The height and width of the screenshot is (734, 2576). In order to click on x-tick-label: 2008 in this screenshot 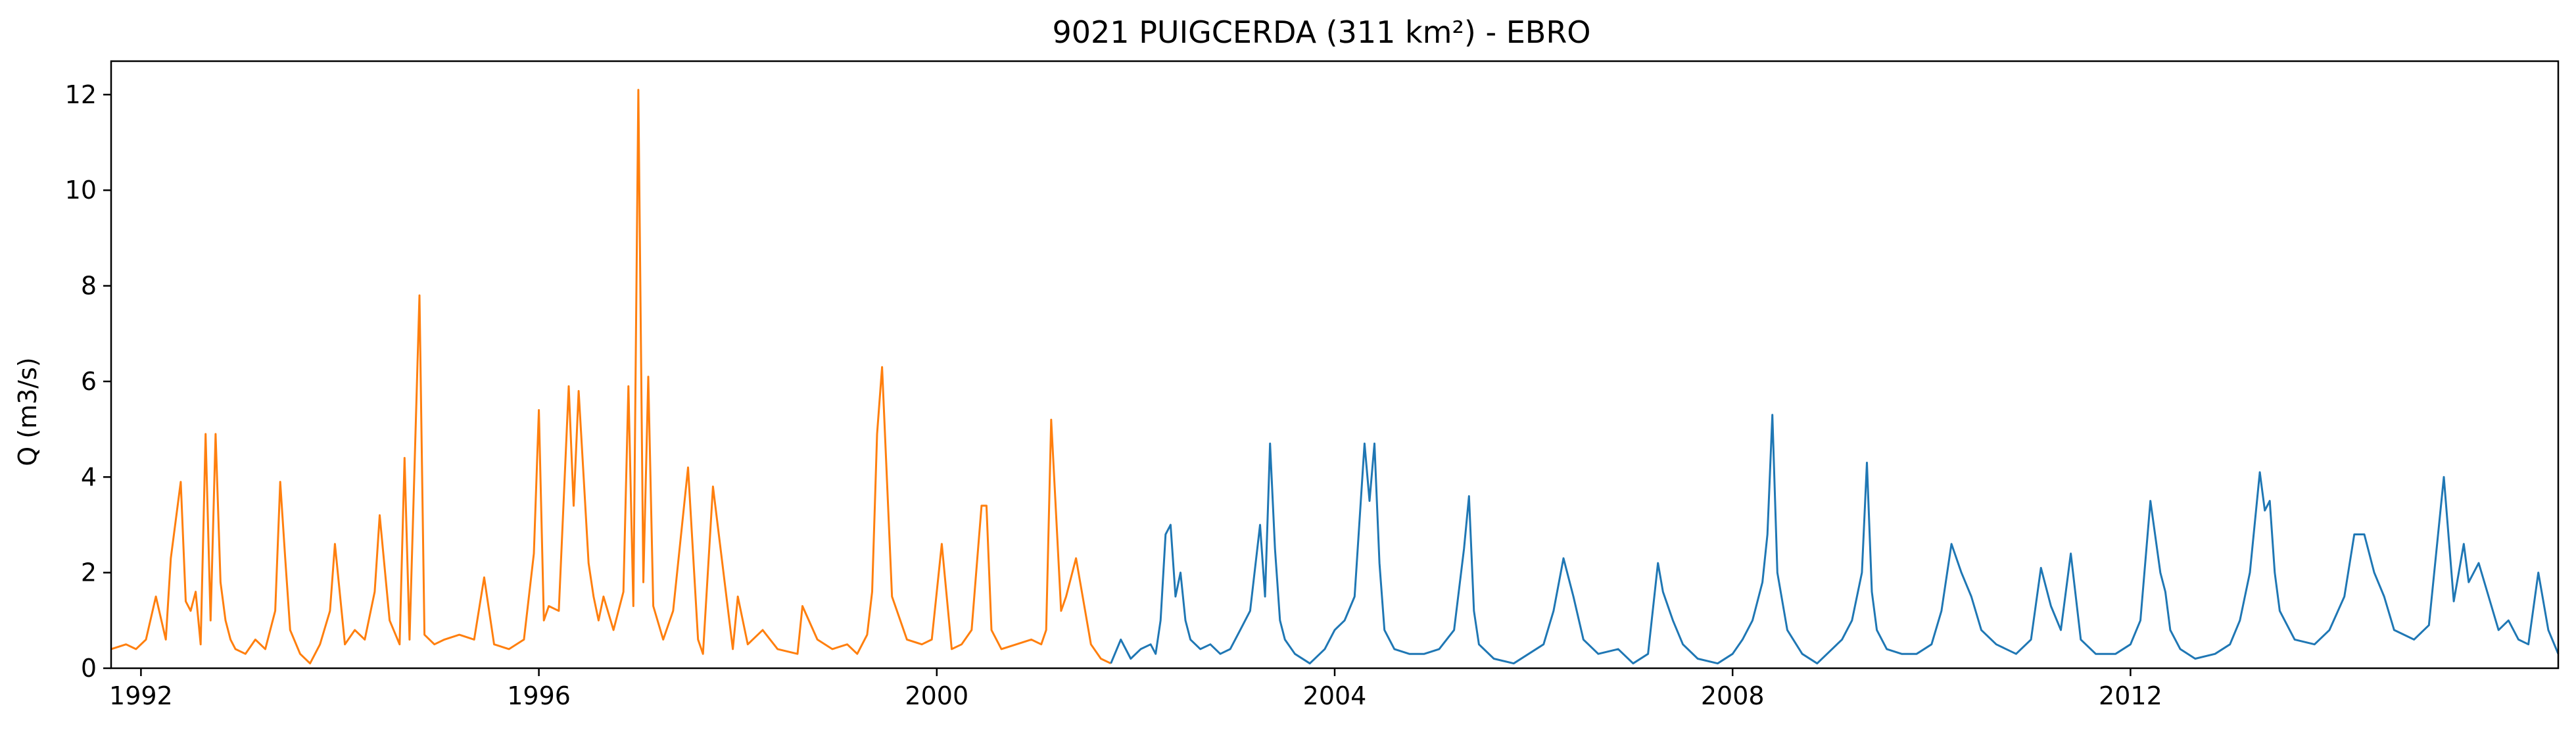, I will do `click(1733, 695)`.